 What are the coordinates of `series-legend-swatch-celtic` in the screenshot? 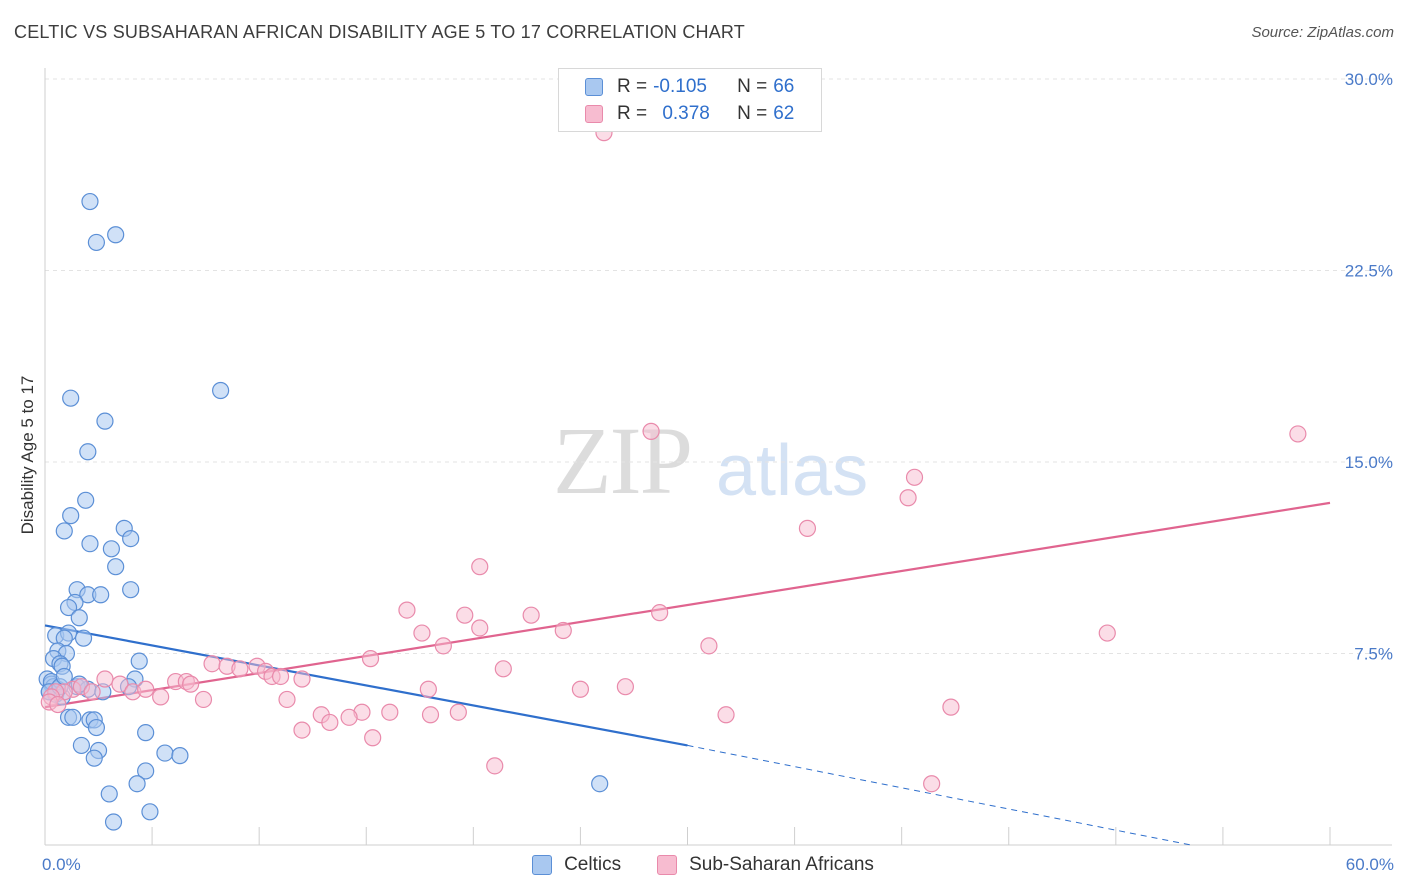 It's located at (542, 865).